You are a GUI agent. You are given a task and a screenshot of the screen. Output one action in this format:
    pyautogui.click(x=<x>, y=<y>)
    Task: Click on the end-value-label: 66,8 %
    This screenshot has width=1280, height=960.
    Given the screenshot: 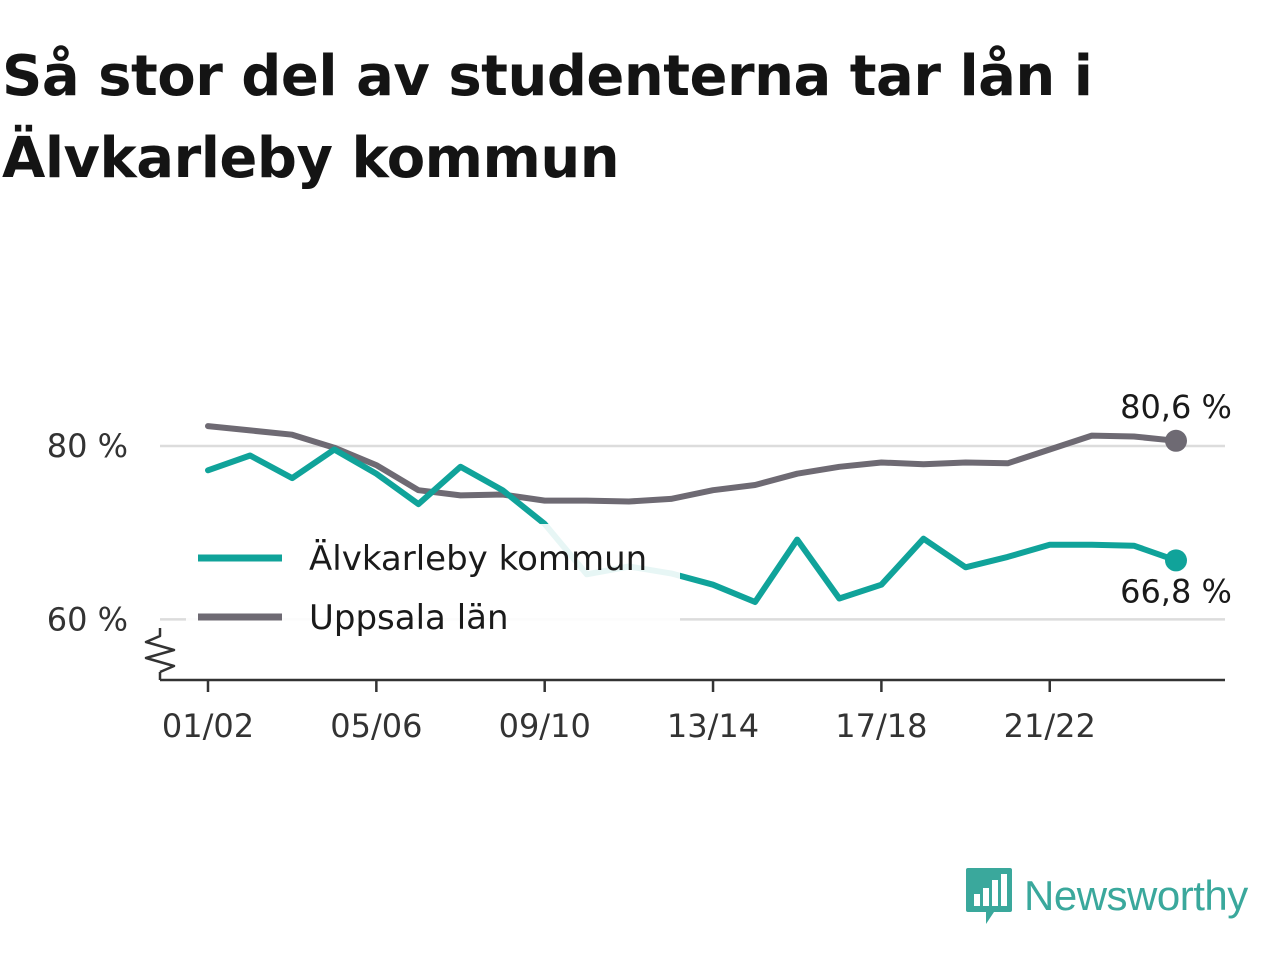 What is the action you would take?
    pyautogui.click(x=1176, y=591)
    